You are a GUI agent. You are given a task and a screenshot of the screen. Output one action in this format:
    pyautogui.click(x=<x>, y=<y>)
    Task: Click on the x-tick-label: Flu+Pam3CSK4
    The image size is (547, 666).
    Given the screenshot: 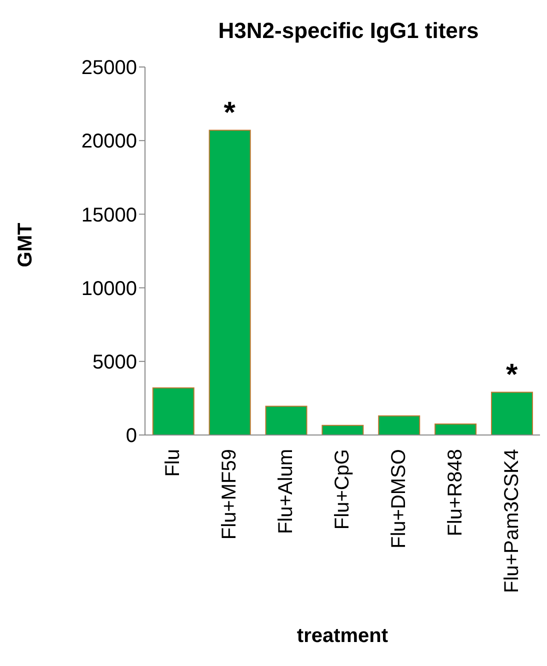 What is the action you would take?
    pyautogui.click(x=511, y=521)
    